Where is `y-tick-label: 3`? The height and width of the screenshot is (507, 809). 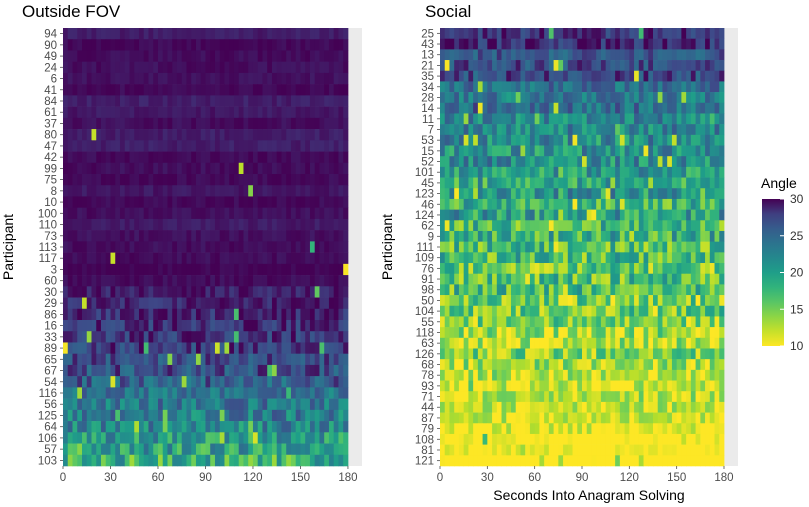
y-tick-label: 3 is located at coordinates (54, 270).